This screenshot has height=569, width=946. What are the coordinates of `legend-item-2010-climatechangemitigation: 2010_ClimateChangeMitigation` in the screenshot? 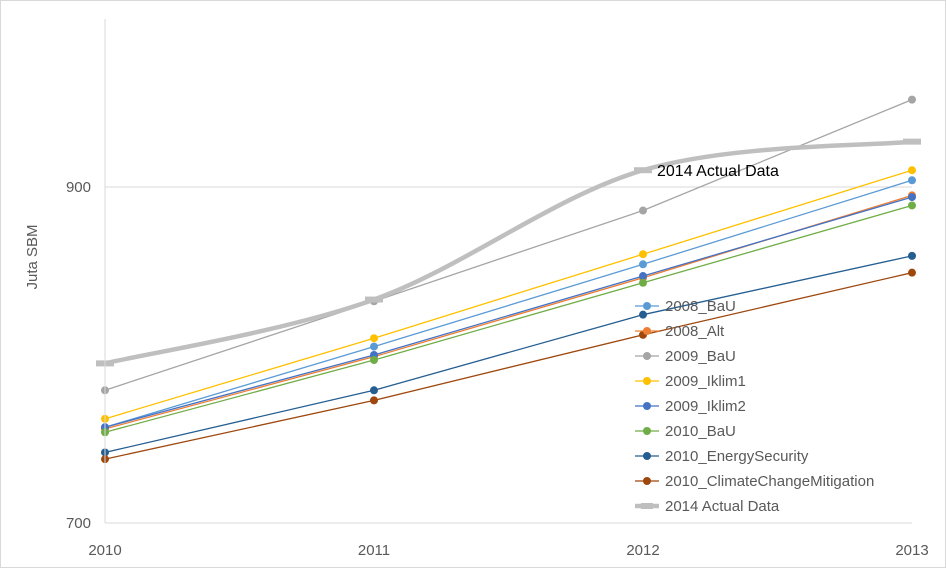 It's located at (754, 481).